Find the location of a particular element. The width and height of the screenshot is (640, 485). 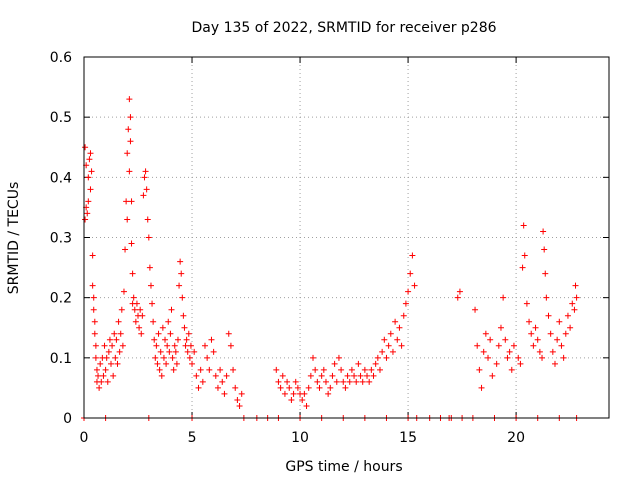

x-tick-label: 0 is located at coordinates (84, 438).